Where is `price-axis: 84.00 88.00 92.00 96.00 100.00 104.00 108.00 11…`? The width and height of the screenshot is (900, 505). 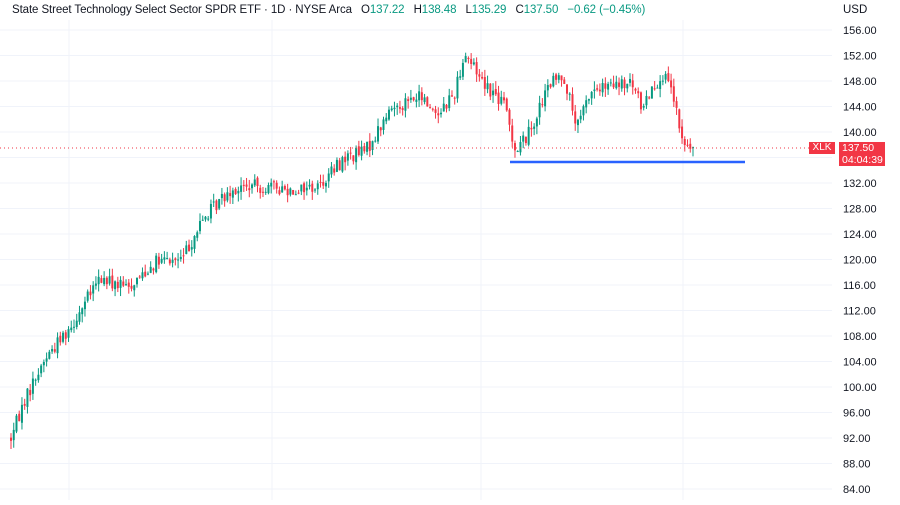
price-axis: 84.00 88.00 92.00 96.00 100.00 104.00 108.00 11… is located at coordinates (860, 260).